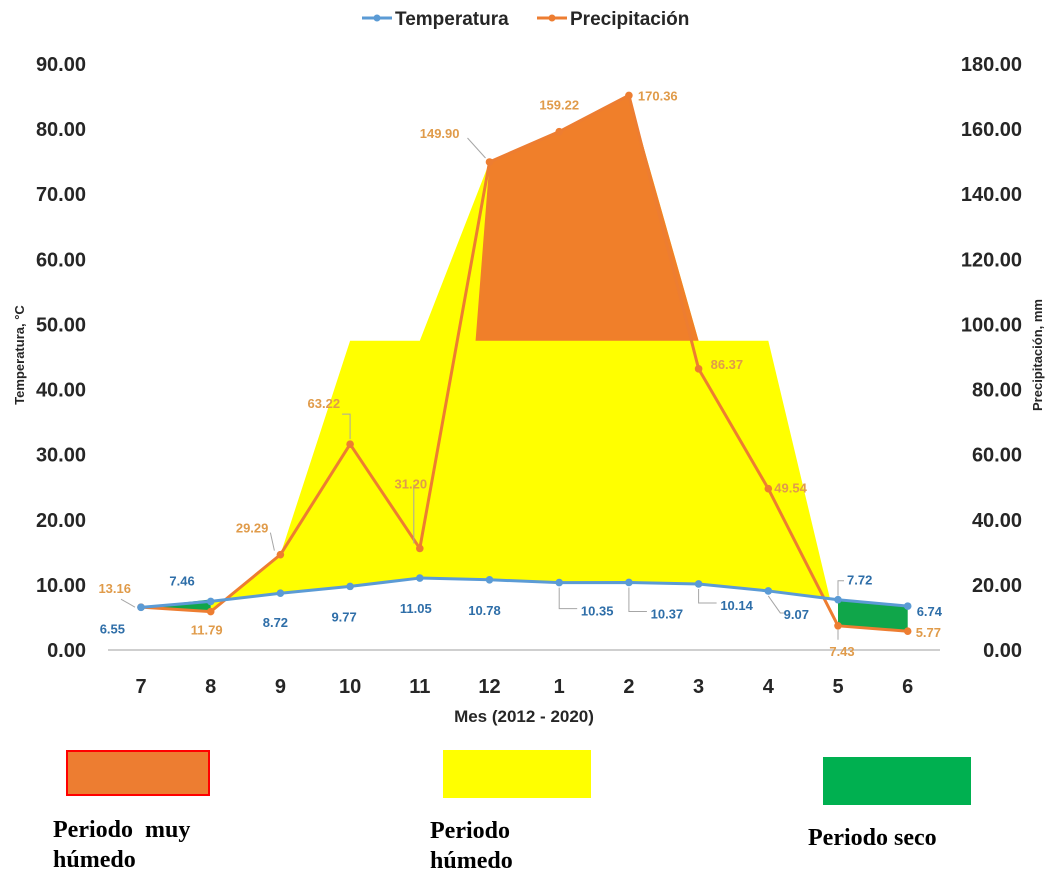  Describe the element at coordinates (61, 521) in the screenshot. I see `left-tick-label: 20.00` at that location.